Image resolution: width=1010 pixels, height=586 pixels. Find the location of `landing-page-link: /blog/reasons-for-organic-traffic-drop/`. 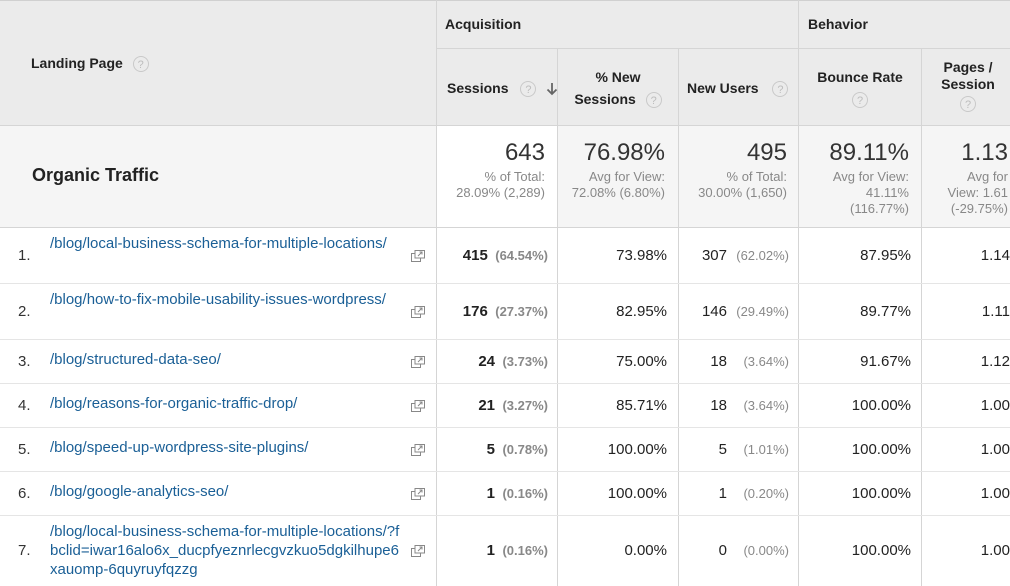

landing-page-link: /blog/reasons-for-organic-traffic-drop/ is located at coordinates (174, 403).